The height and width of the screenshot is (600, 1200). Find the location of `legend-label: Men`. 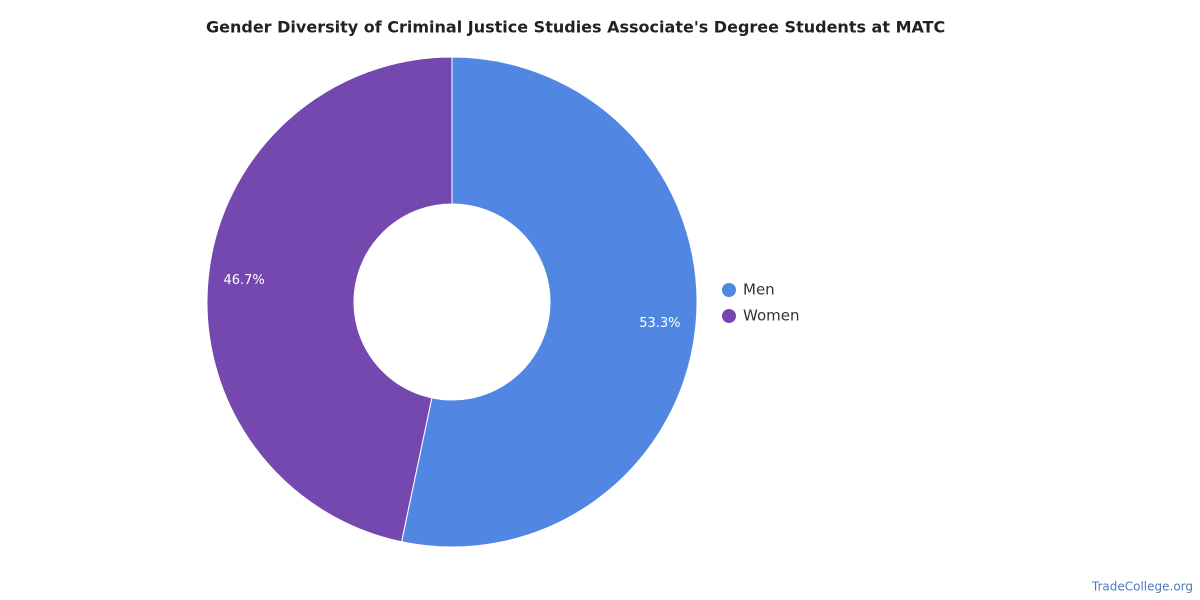

legend-label: Men is located at coordinates (759, 290).